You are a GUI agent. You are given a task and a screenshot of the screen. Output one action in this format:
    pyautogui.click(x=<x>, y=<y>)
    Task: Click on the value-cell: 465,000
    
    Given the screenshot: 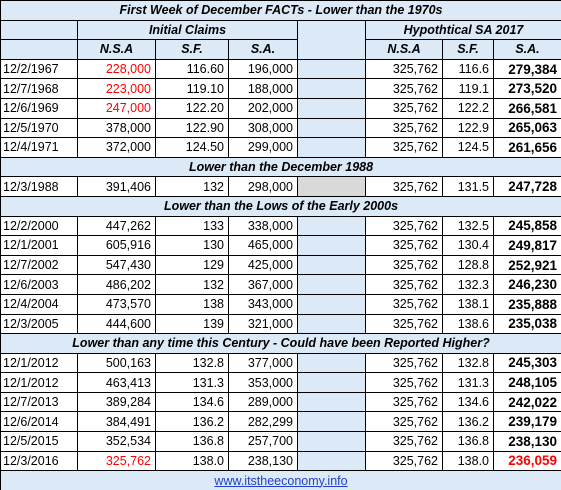 What is the action you would take?
    pyautogui.click(x=263, y=245)
    